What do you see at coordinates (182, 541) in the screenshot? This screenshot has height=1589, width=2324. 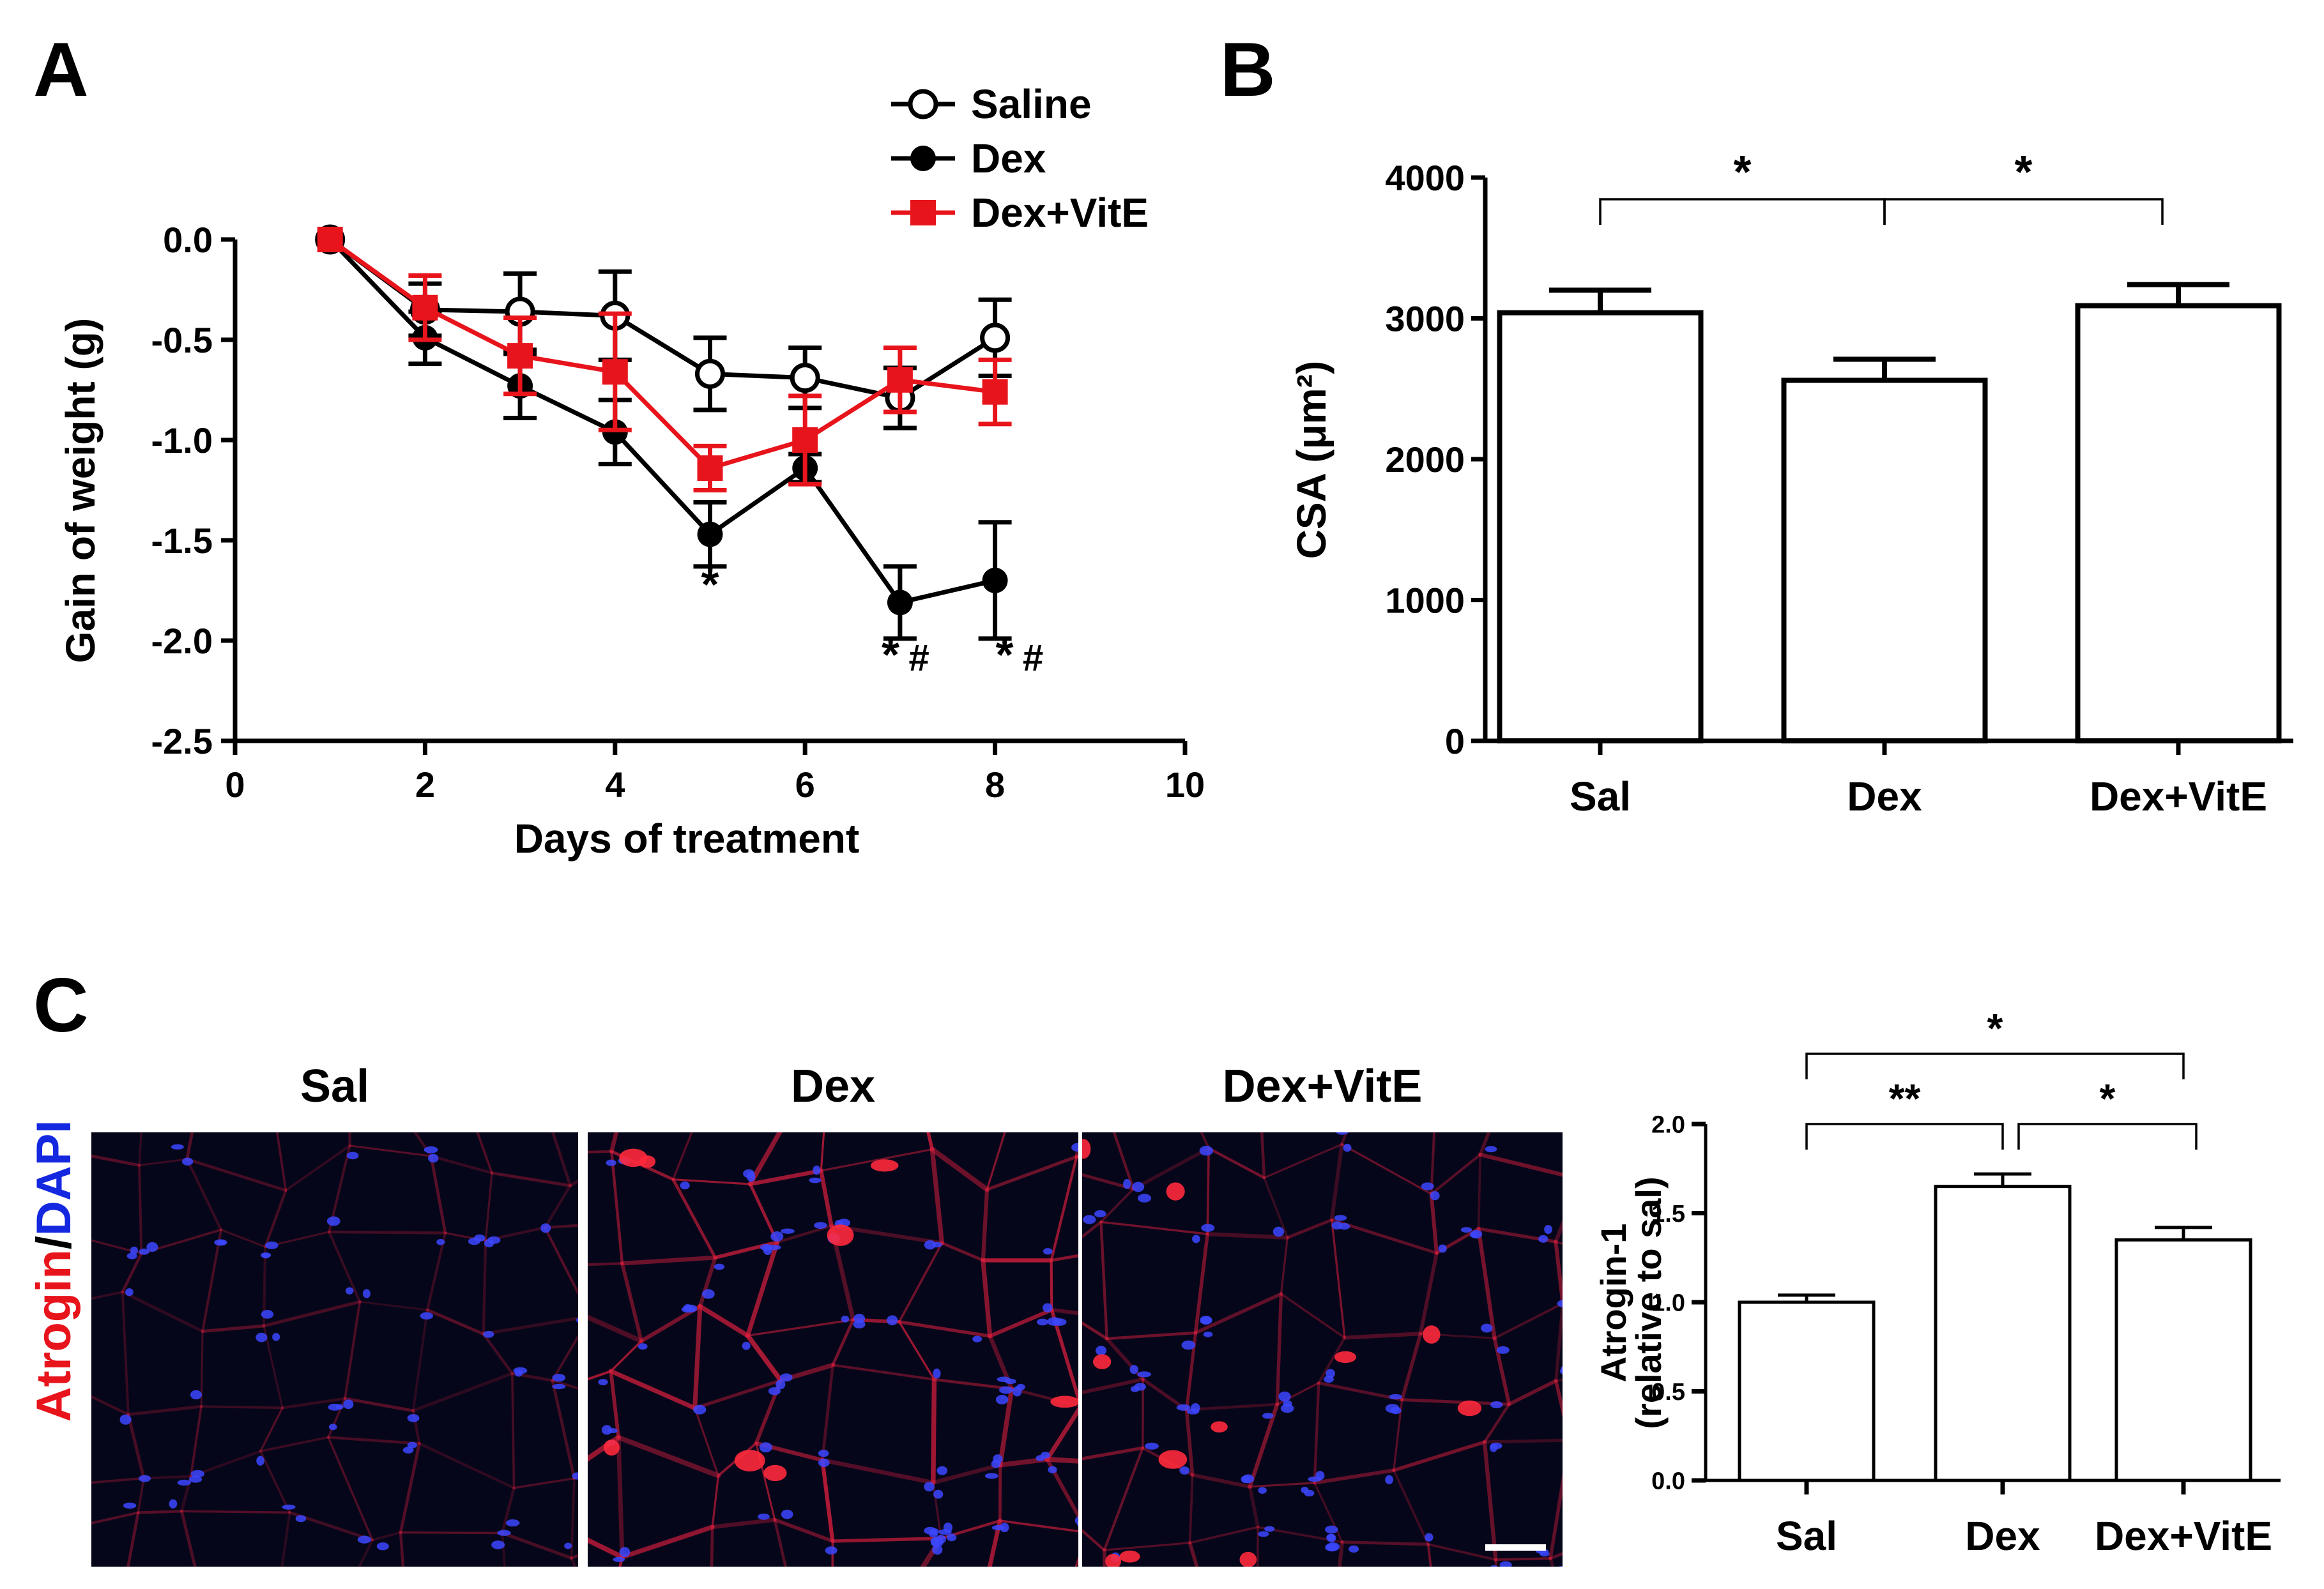 I see `a-y-tick-label: -1.5` at bounding box center [182, 541].